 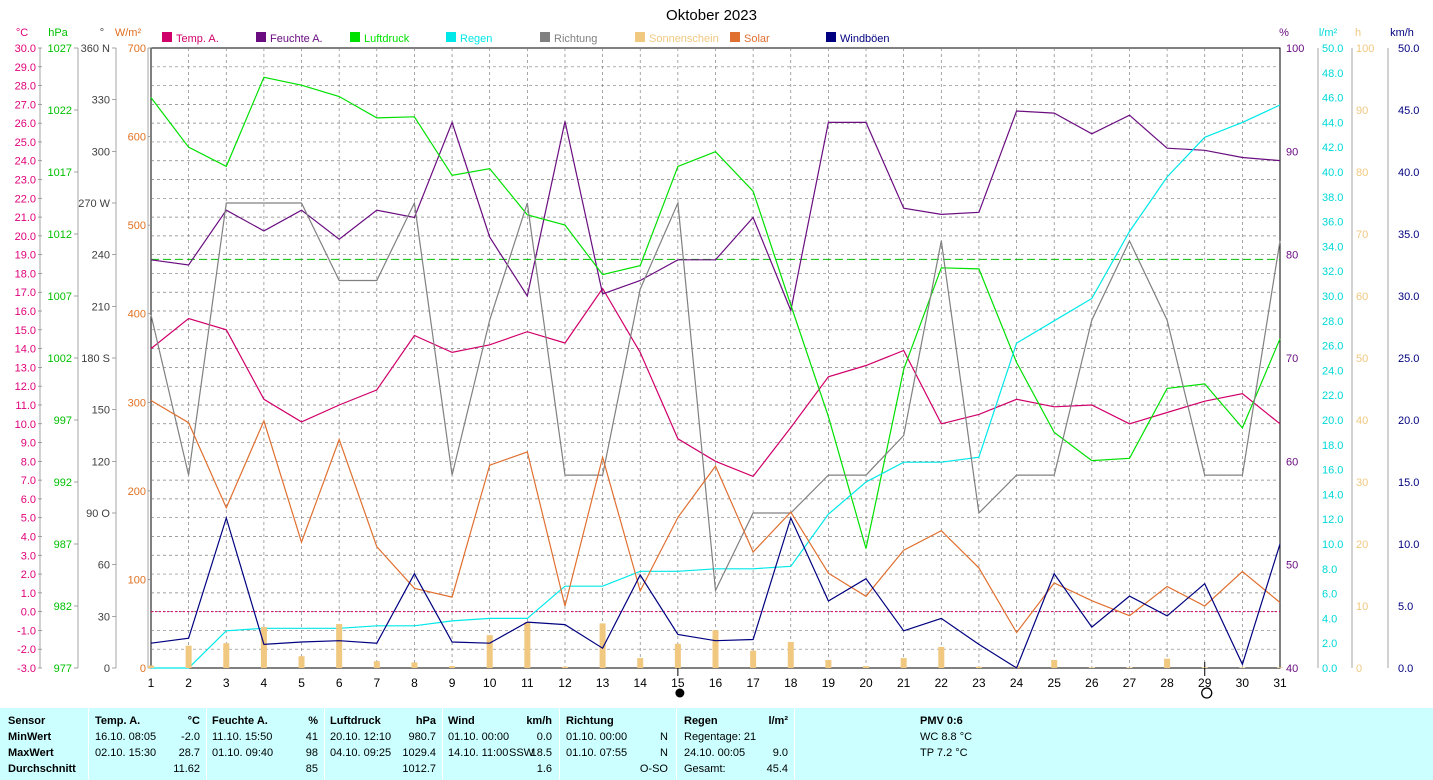 I want to click on legend-label: Regen, so click(x=476, y=39).